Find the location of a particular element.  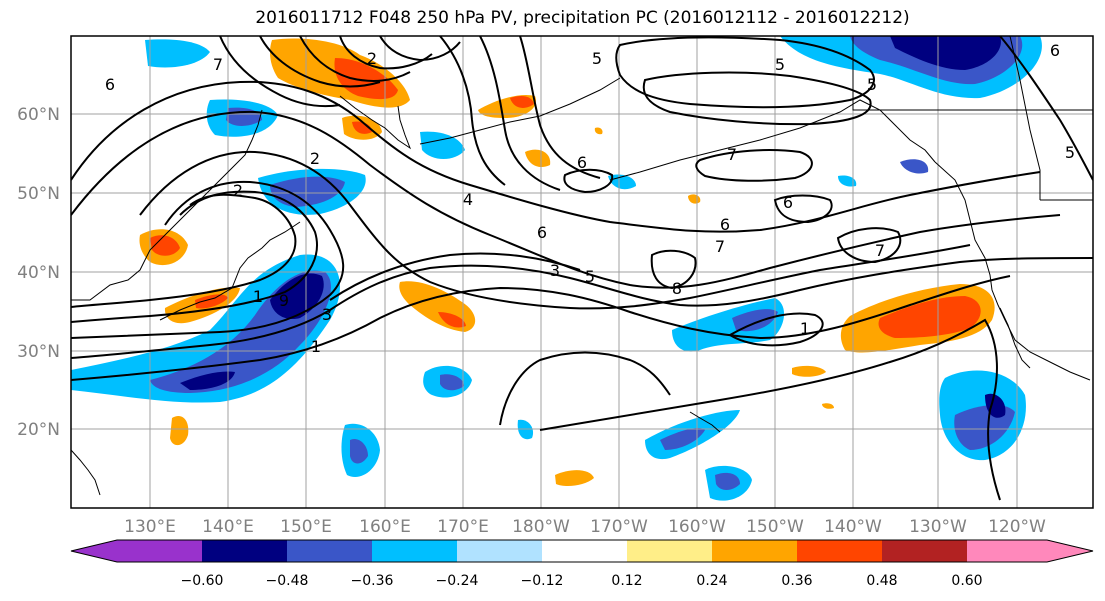

neg-anomaly-top is located at coordinates (177, 53).